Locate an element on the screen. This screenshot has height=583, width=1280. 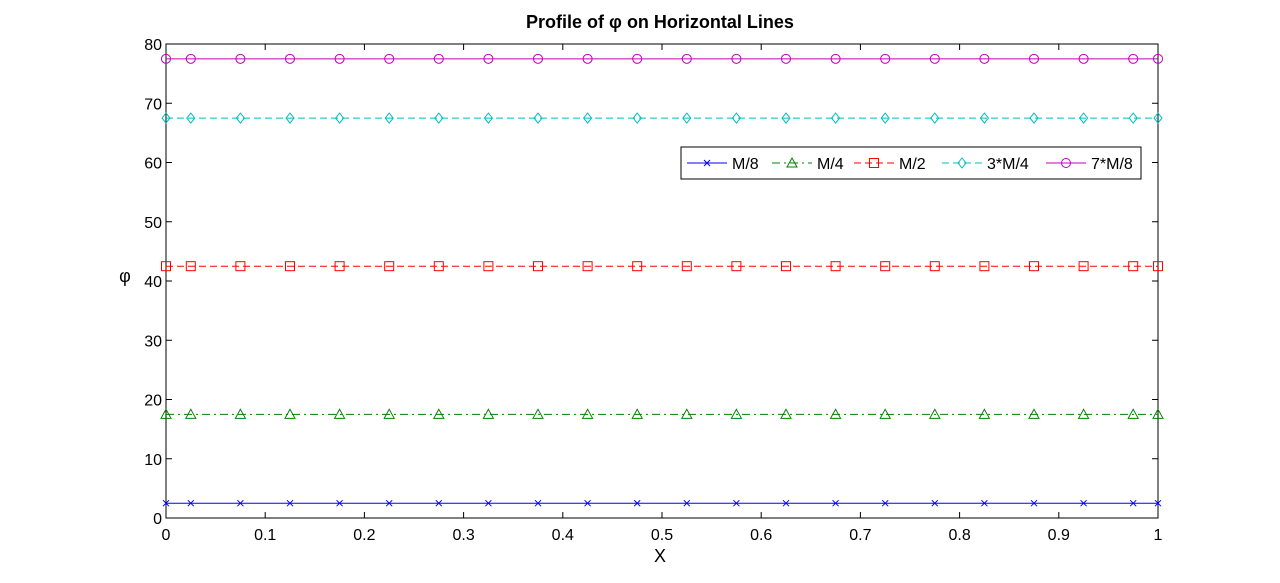
y-tick-label: 60 is located at coordinates (153, 164).